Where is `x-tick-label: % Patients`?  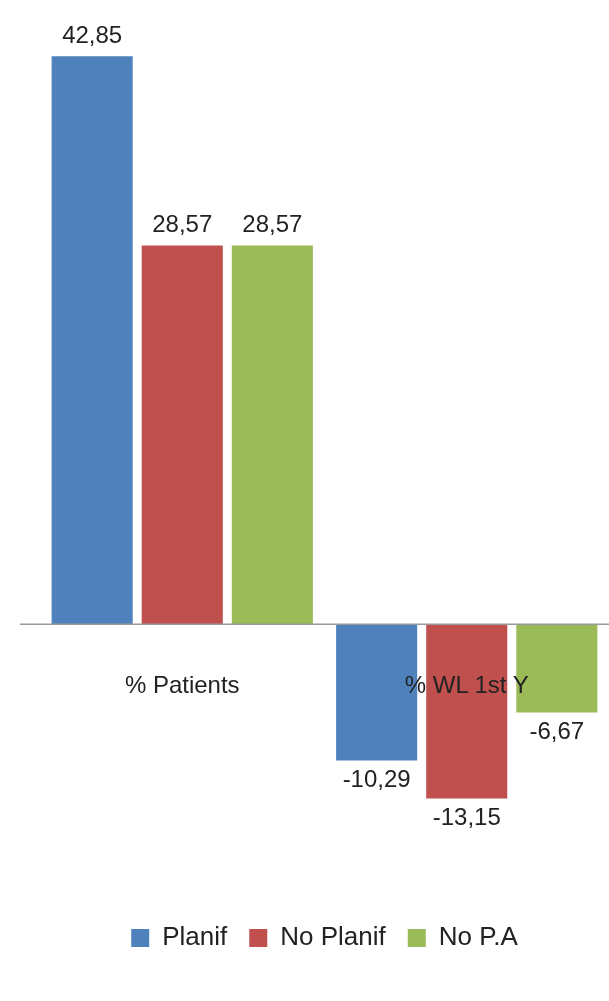 x-tick-label: % Patients is located at coordinates (182, 684).